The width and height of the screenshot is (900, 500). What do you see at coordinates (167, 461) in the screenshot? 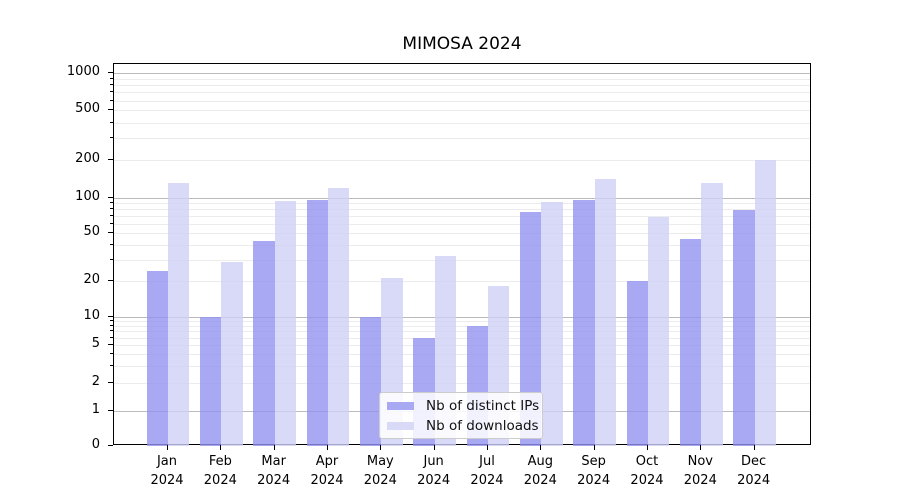
I see `x-label-month: Jan` at bounding box center [167, 461].